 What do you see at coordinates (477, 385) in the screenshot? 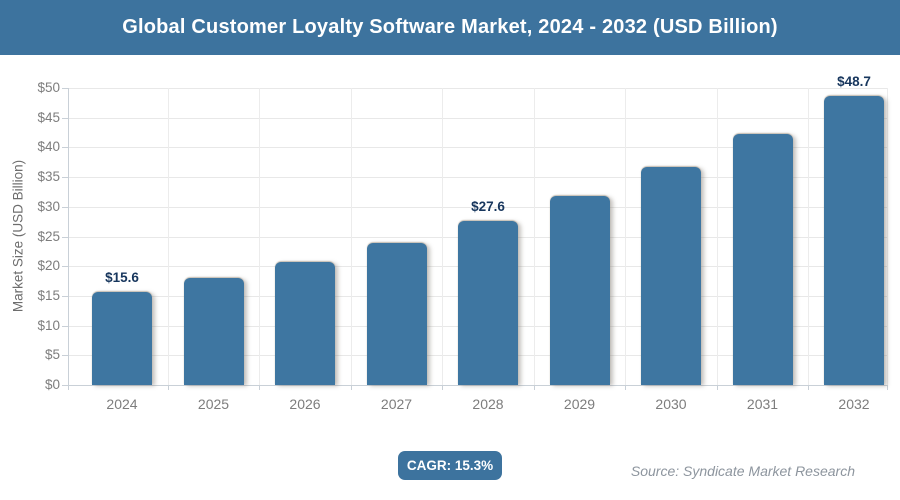
I see `x-axis-line` at bounding box center [477, 385].